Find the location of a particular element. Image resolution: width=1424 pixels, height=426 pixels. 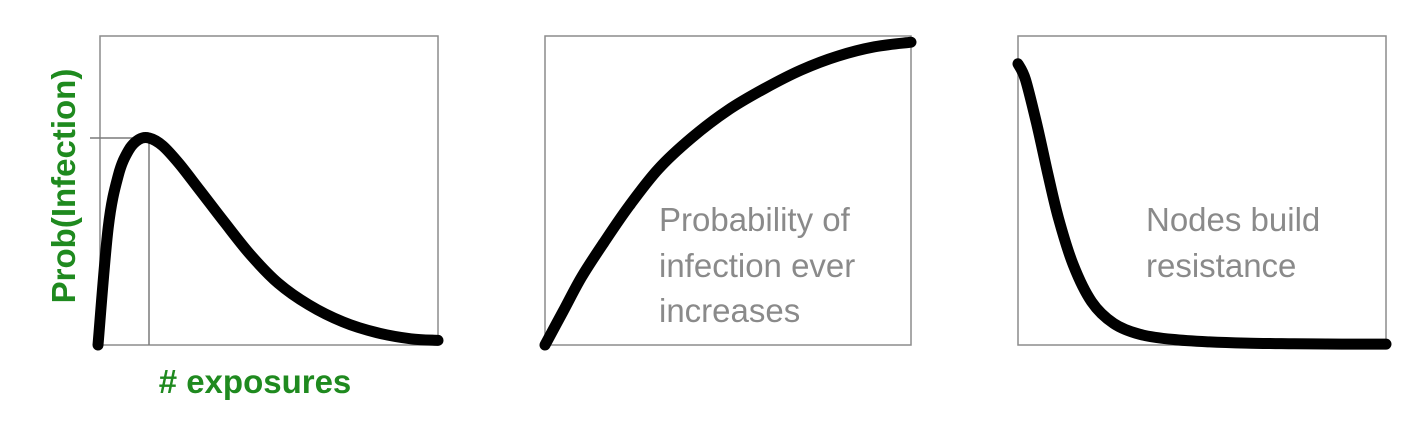

panel-3-annotation-line-2: resistance is located at coordinates (1221, 265).